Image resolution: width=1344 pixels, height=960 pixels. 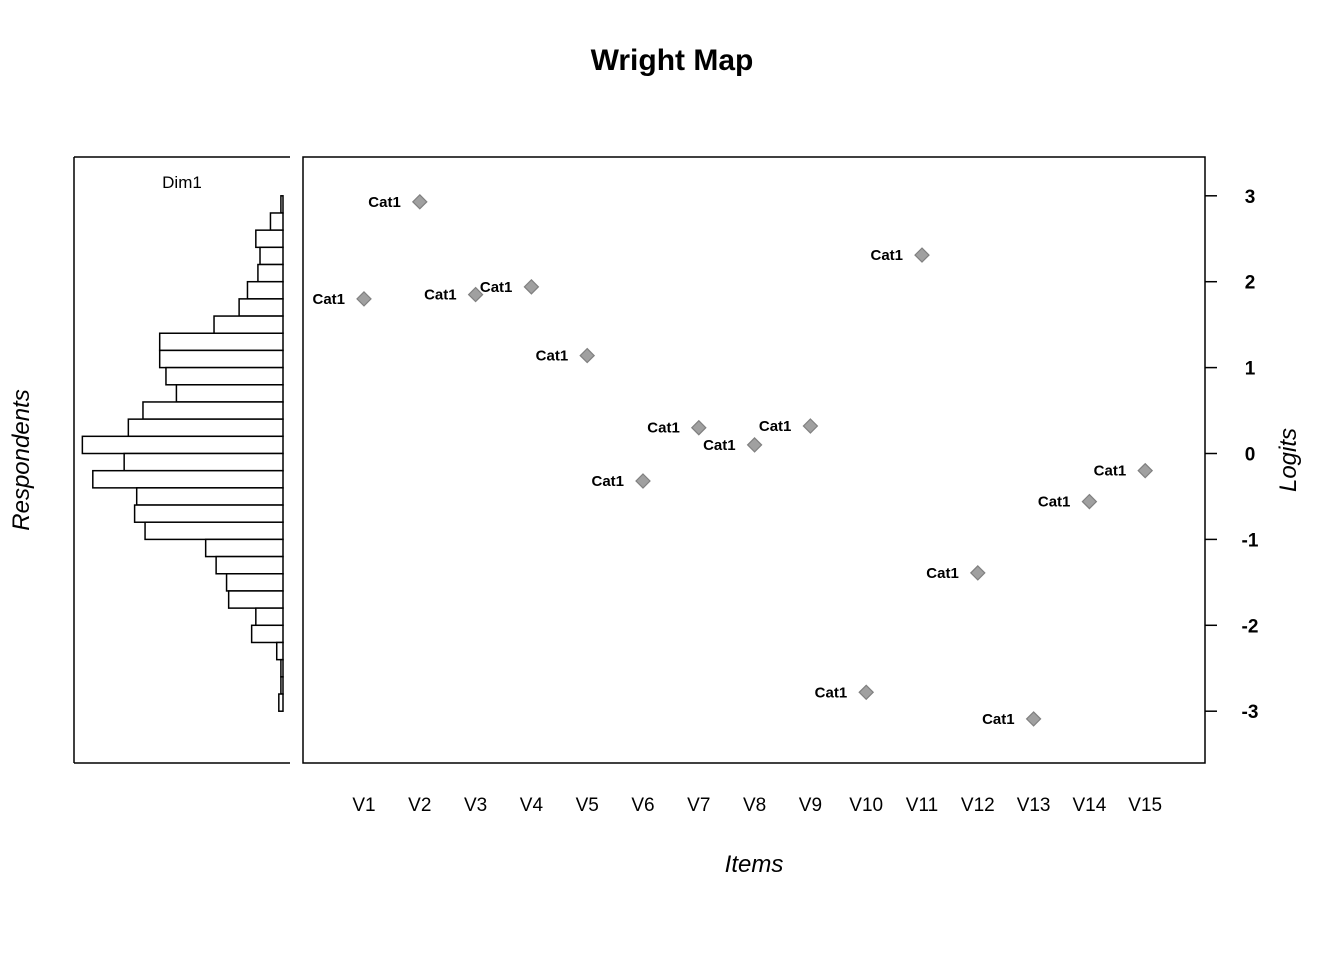 What do you see at coordinates (866, 805) in the screenshot?
I see `x-tick-label: V10` at bounding box center [866, 805].